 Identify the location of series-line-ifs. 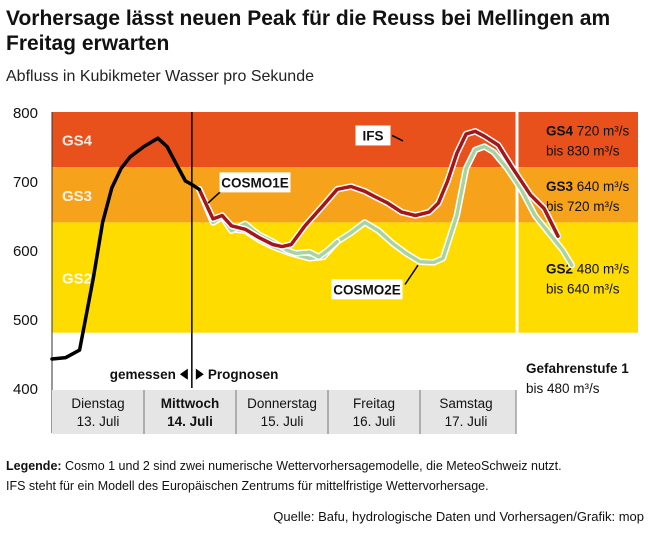
(378, 189).